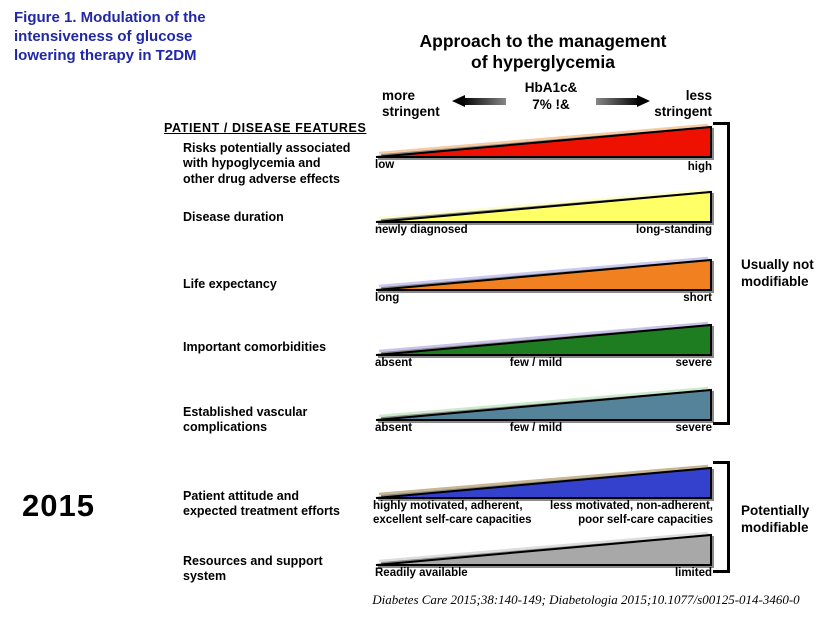 The width and height of the screenshot is (832, 630). Describe the element at coordinates (411, 104) in the screenshot. I see `more-stringent-label: more stringent` at that location.